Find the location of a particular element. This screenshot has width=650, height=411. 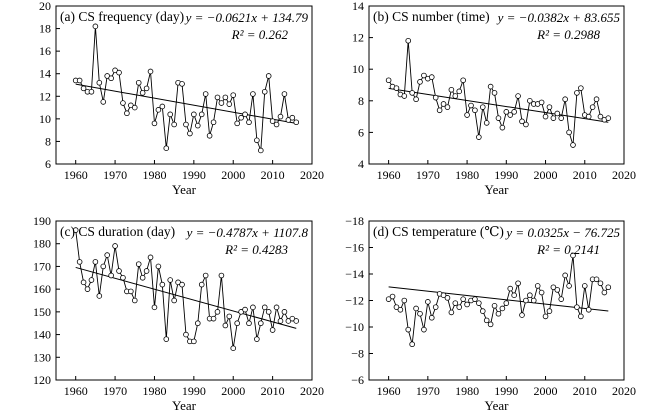

y-tick-label: 190 is located at coordinates (42, 221).